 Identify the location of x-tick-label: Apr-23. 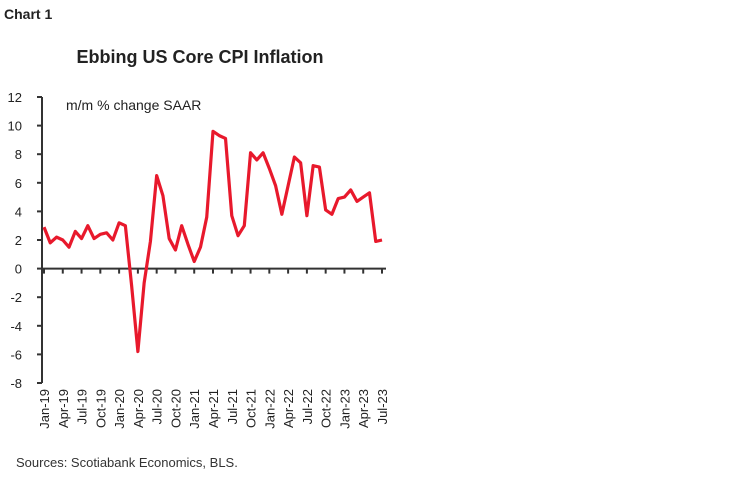
(363, 408).